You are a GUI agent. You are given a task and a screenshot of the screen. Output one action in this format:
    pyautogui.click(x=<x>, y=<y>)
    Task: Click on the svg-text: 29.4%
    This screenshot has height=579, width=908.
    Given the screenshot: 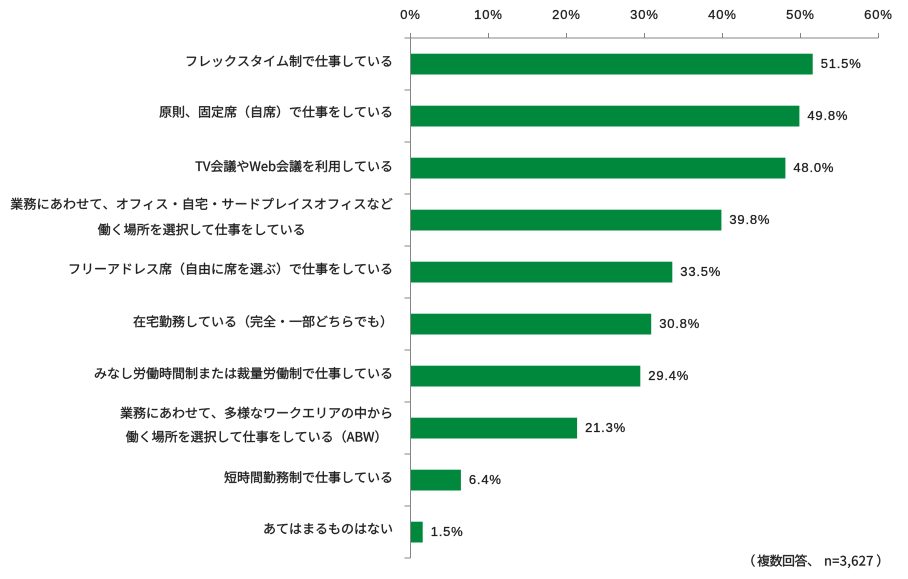 What is the action you would take?
    pyautogui.click(x=668, y=375)
    